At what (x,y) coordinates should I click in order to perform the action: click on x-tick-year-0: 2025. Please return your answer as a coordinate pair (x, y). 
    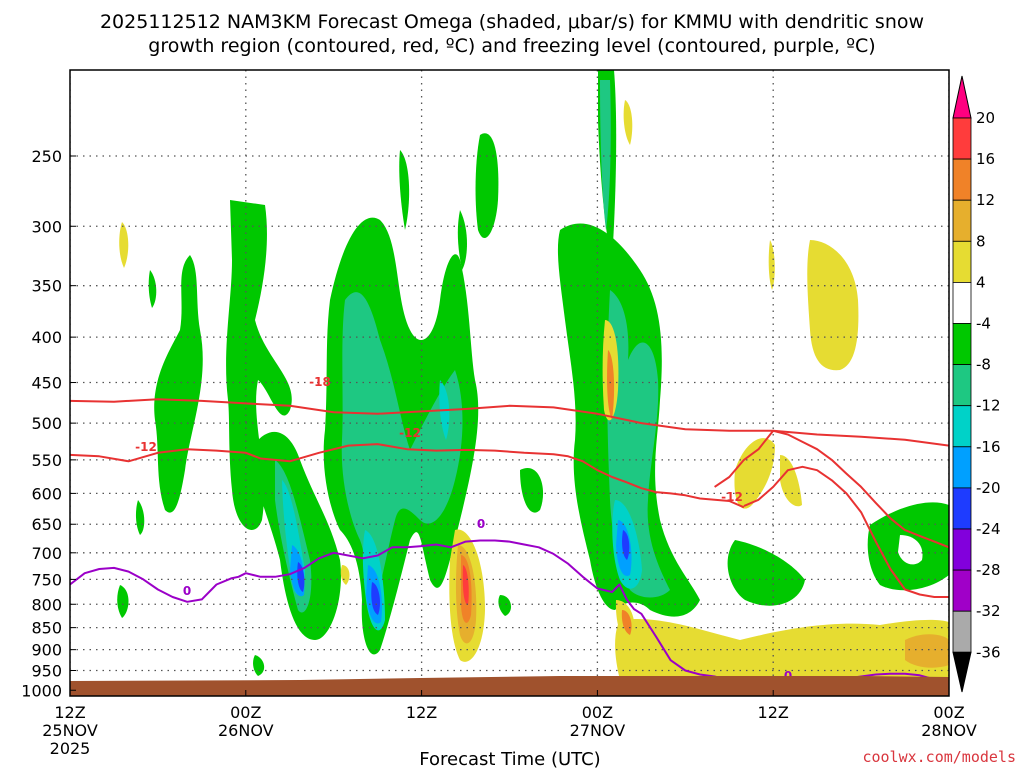
    Looking at the image, I should click on (70, 748).